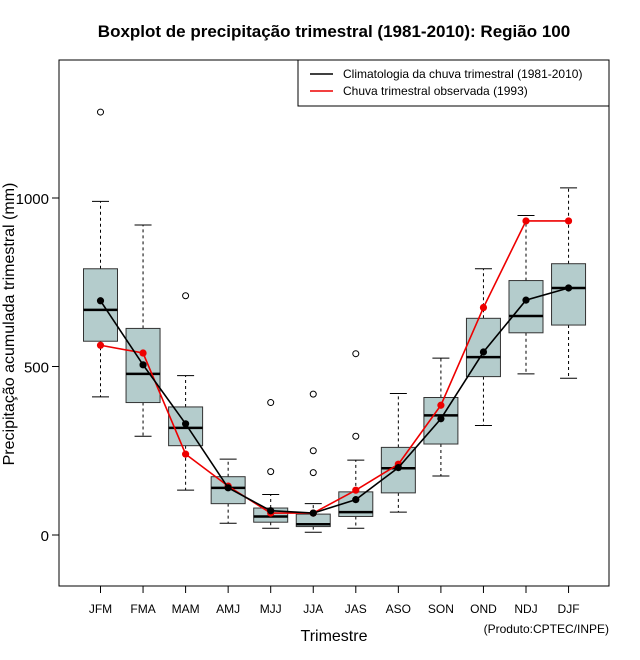 The height and width of the screenshot is (660, 640). I want to click on box-djf, so click(569, 283).